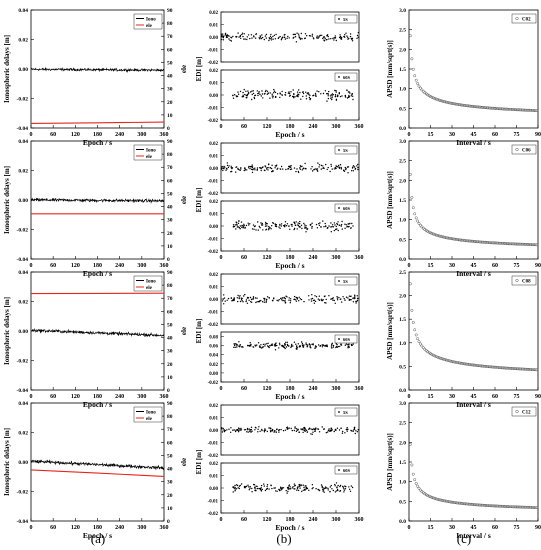 Image resolution: width=541 pixels, height=550 pixels. Describe the element at coordinates (149, 419) in the screenshot. I see `a4-legend-entry: ele` at that location.